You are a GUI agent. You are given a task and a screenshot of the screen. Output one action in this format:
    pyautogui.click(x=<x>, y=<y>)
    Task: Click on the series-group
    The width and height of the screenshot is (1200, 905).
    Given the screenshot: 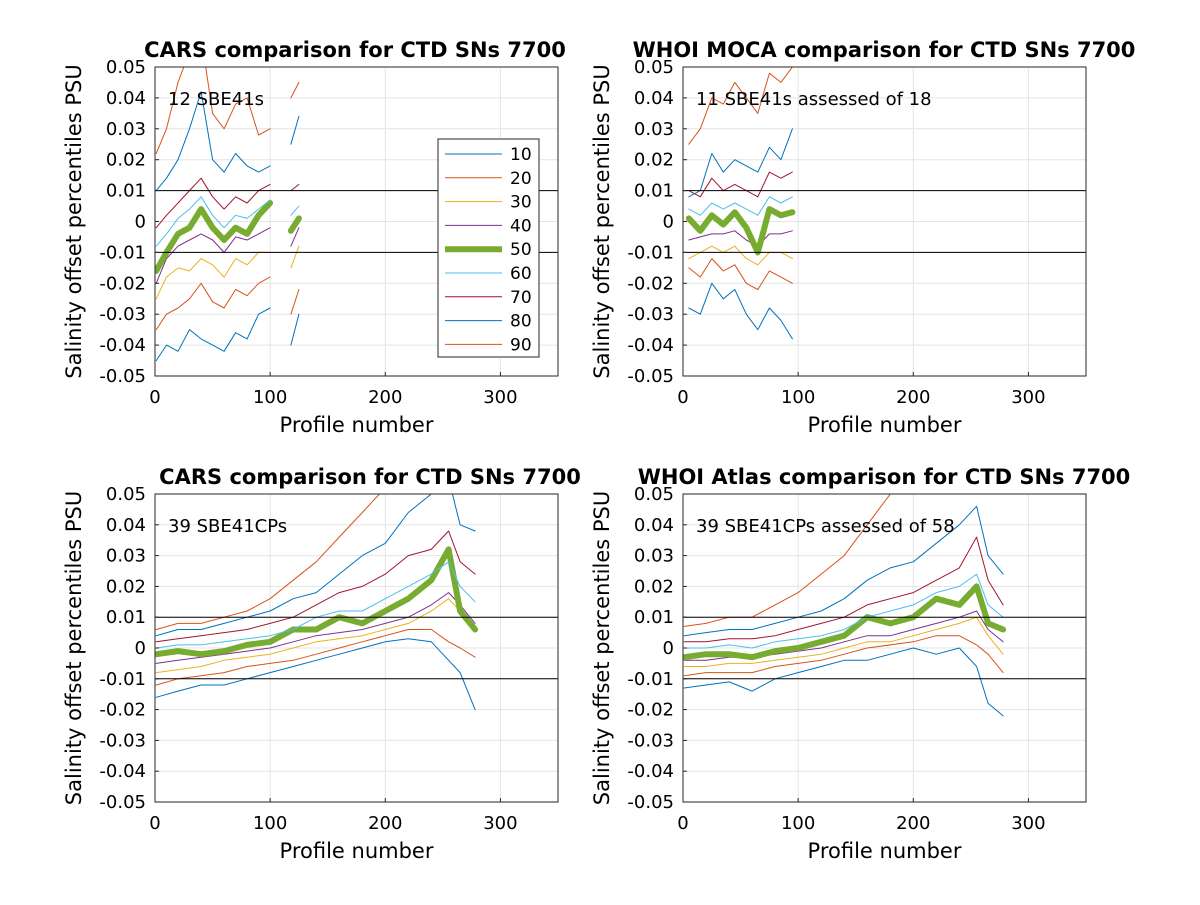 What is the action you would take?
    pyautogui.click(x=228, y=214)
    